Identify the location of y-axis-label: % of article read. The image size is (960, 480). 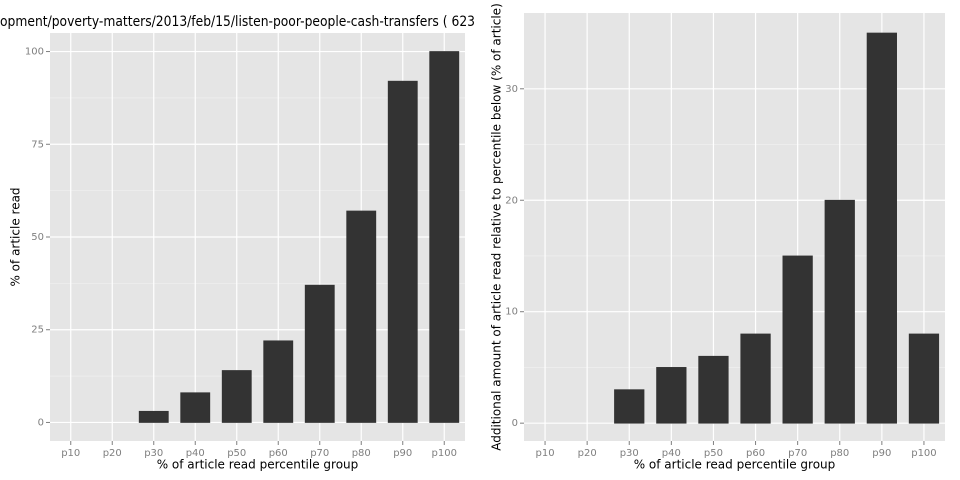
(16, 236).